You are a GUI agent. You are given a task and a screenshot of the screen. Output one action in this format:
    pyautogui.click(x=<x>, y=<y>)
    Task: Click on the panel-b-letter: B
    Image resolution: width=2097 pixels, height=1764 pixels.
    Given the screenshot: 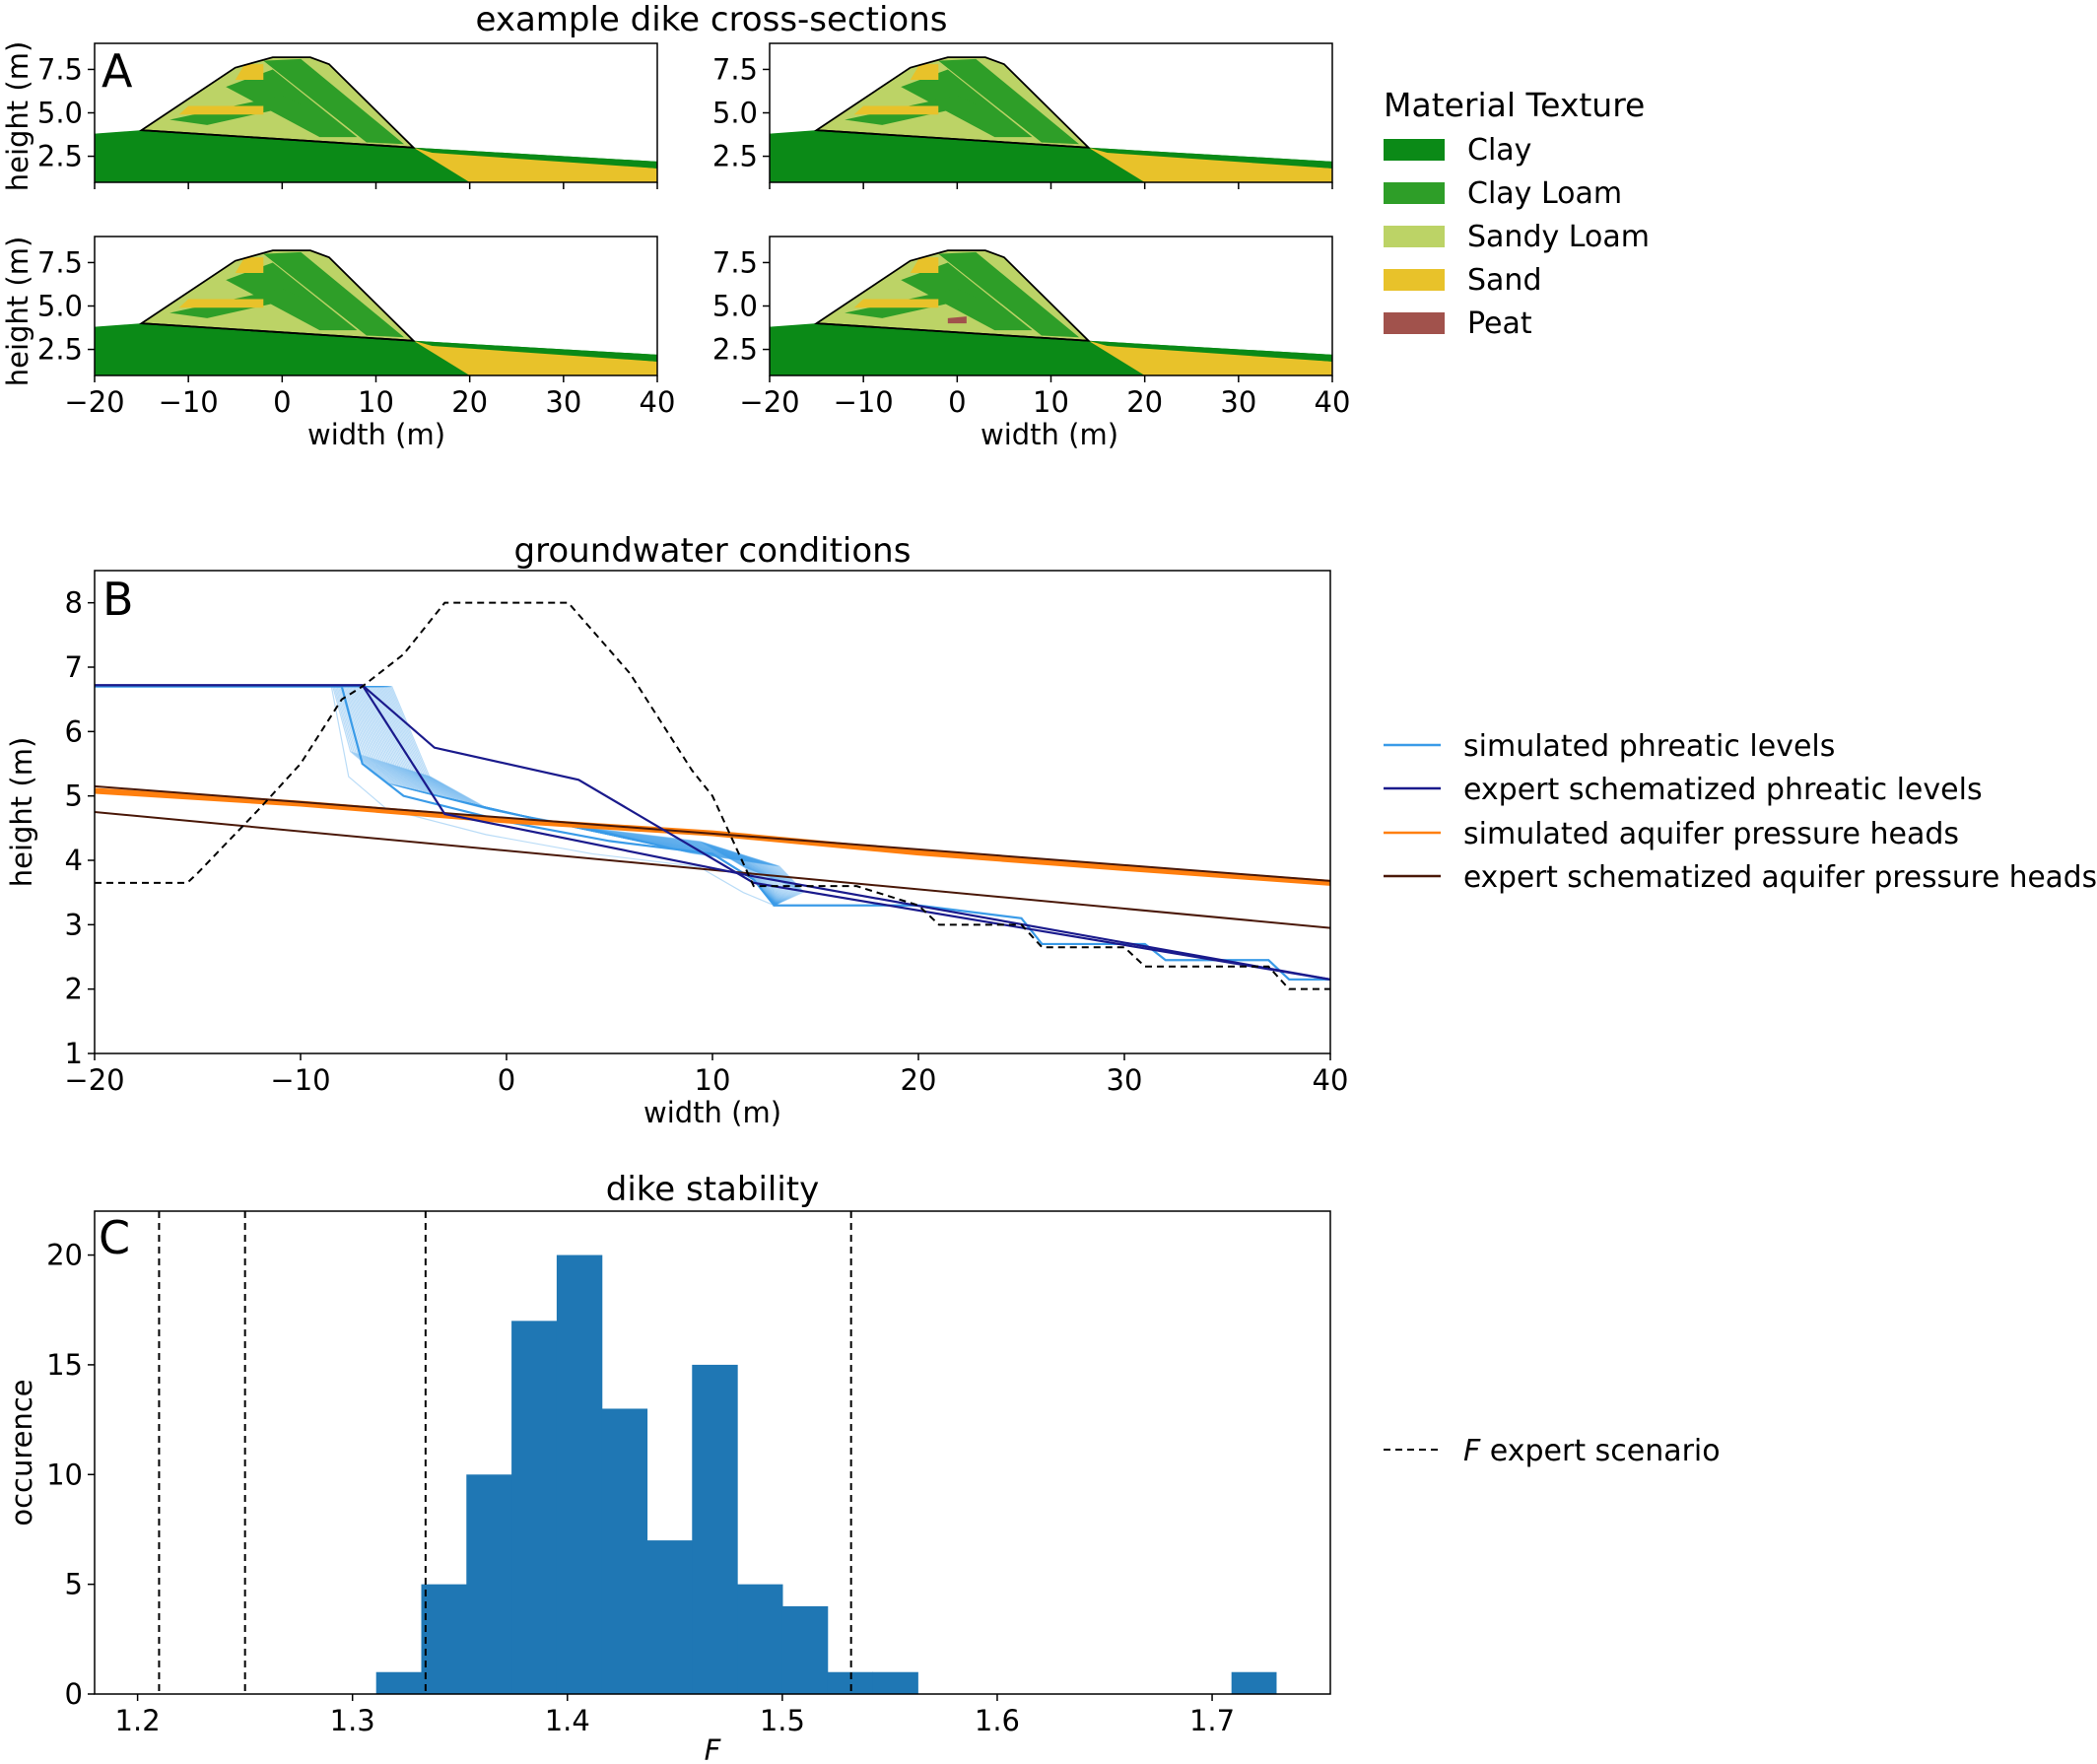 What is the action you would take?
    pyautogui.click(x=118, y=599)
    